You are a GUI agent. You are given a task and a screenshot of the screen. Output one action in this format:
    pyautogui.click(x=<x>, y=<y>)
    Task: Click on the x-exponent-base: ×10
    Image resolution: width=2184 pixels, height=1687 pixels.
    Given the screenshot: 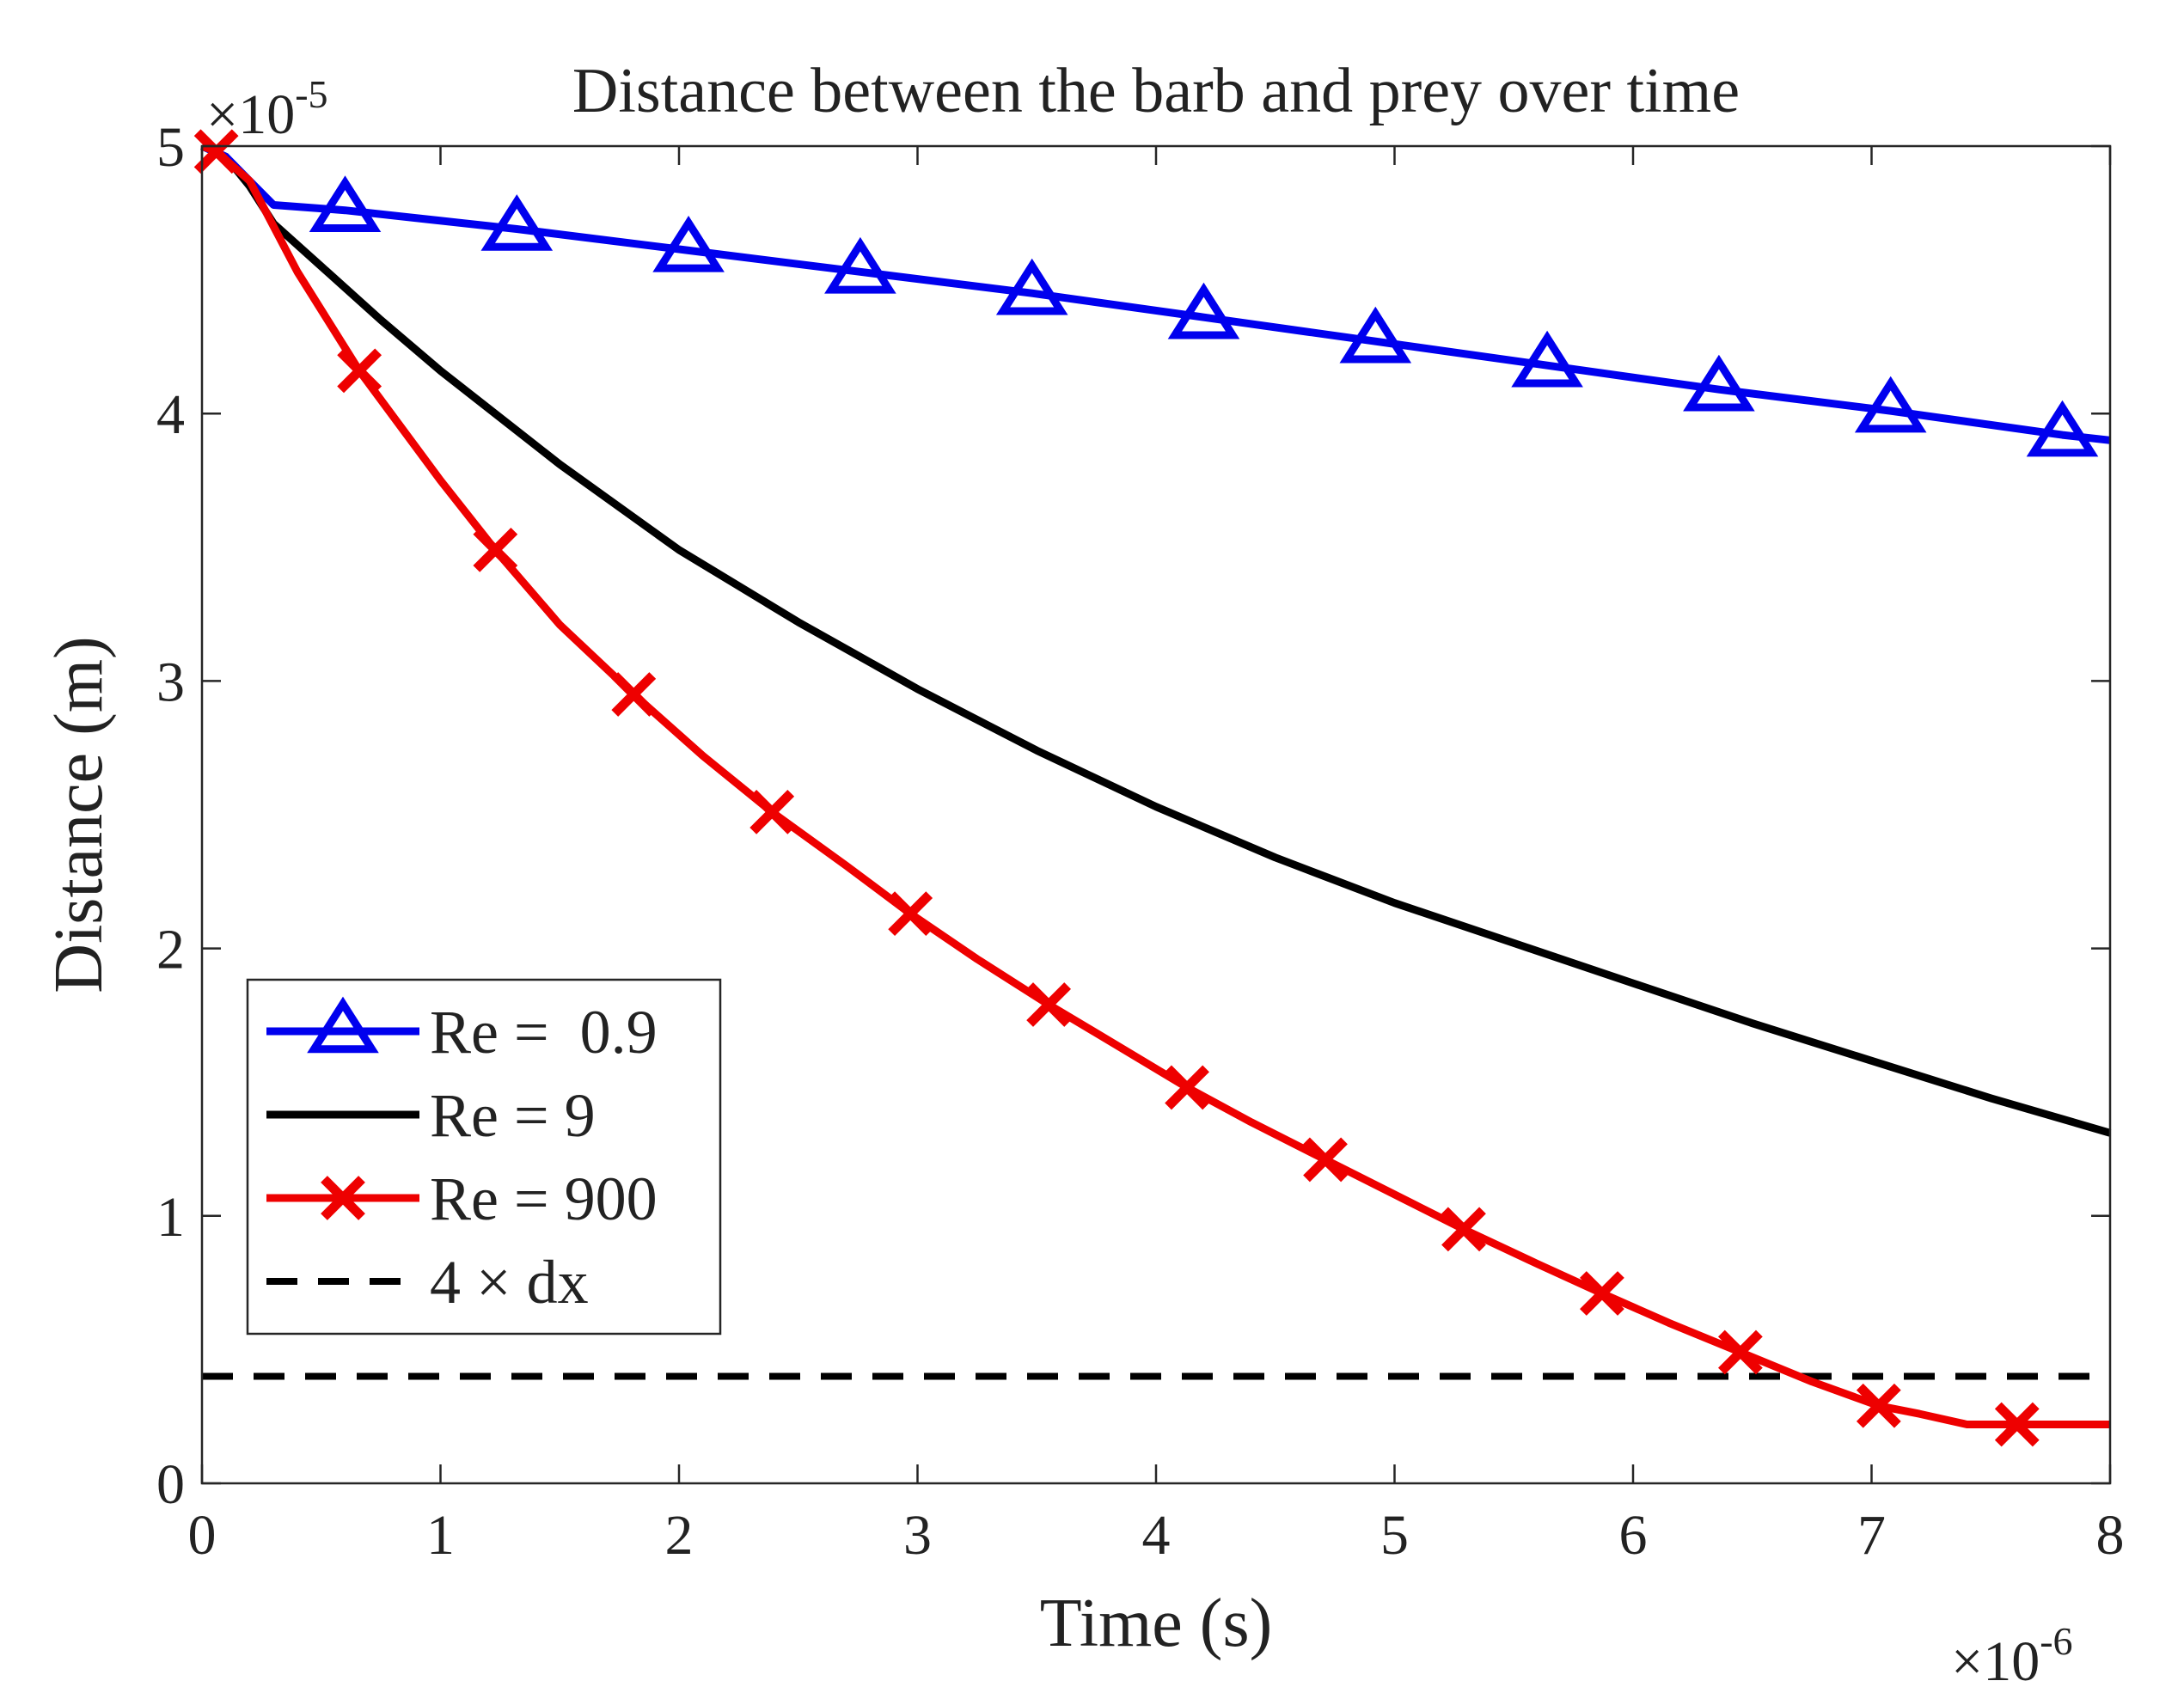 What is the action you would take?
    pyautogui.click(x=1995, y=1658)
    